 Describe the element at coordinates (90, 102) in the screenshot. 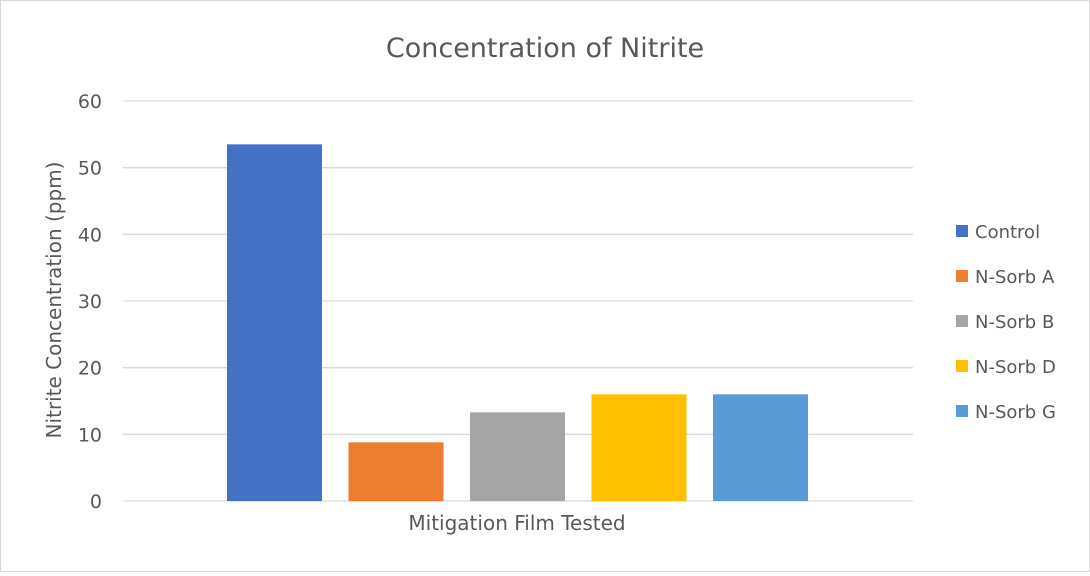

I see `y-tick-label: 60` at that location.